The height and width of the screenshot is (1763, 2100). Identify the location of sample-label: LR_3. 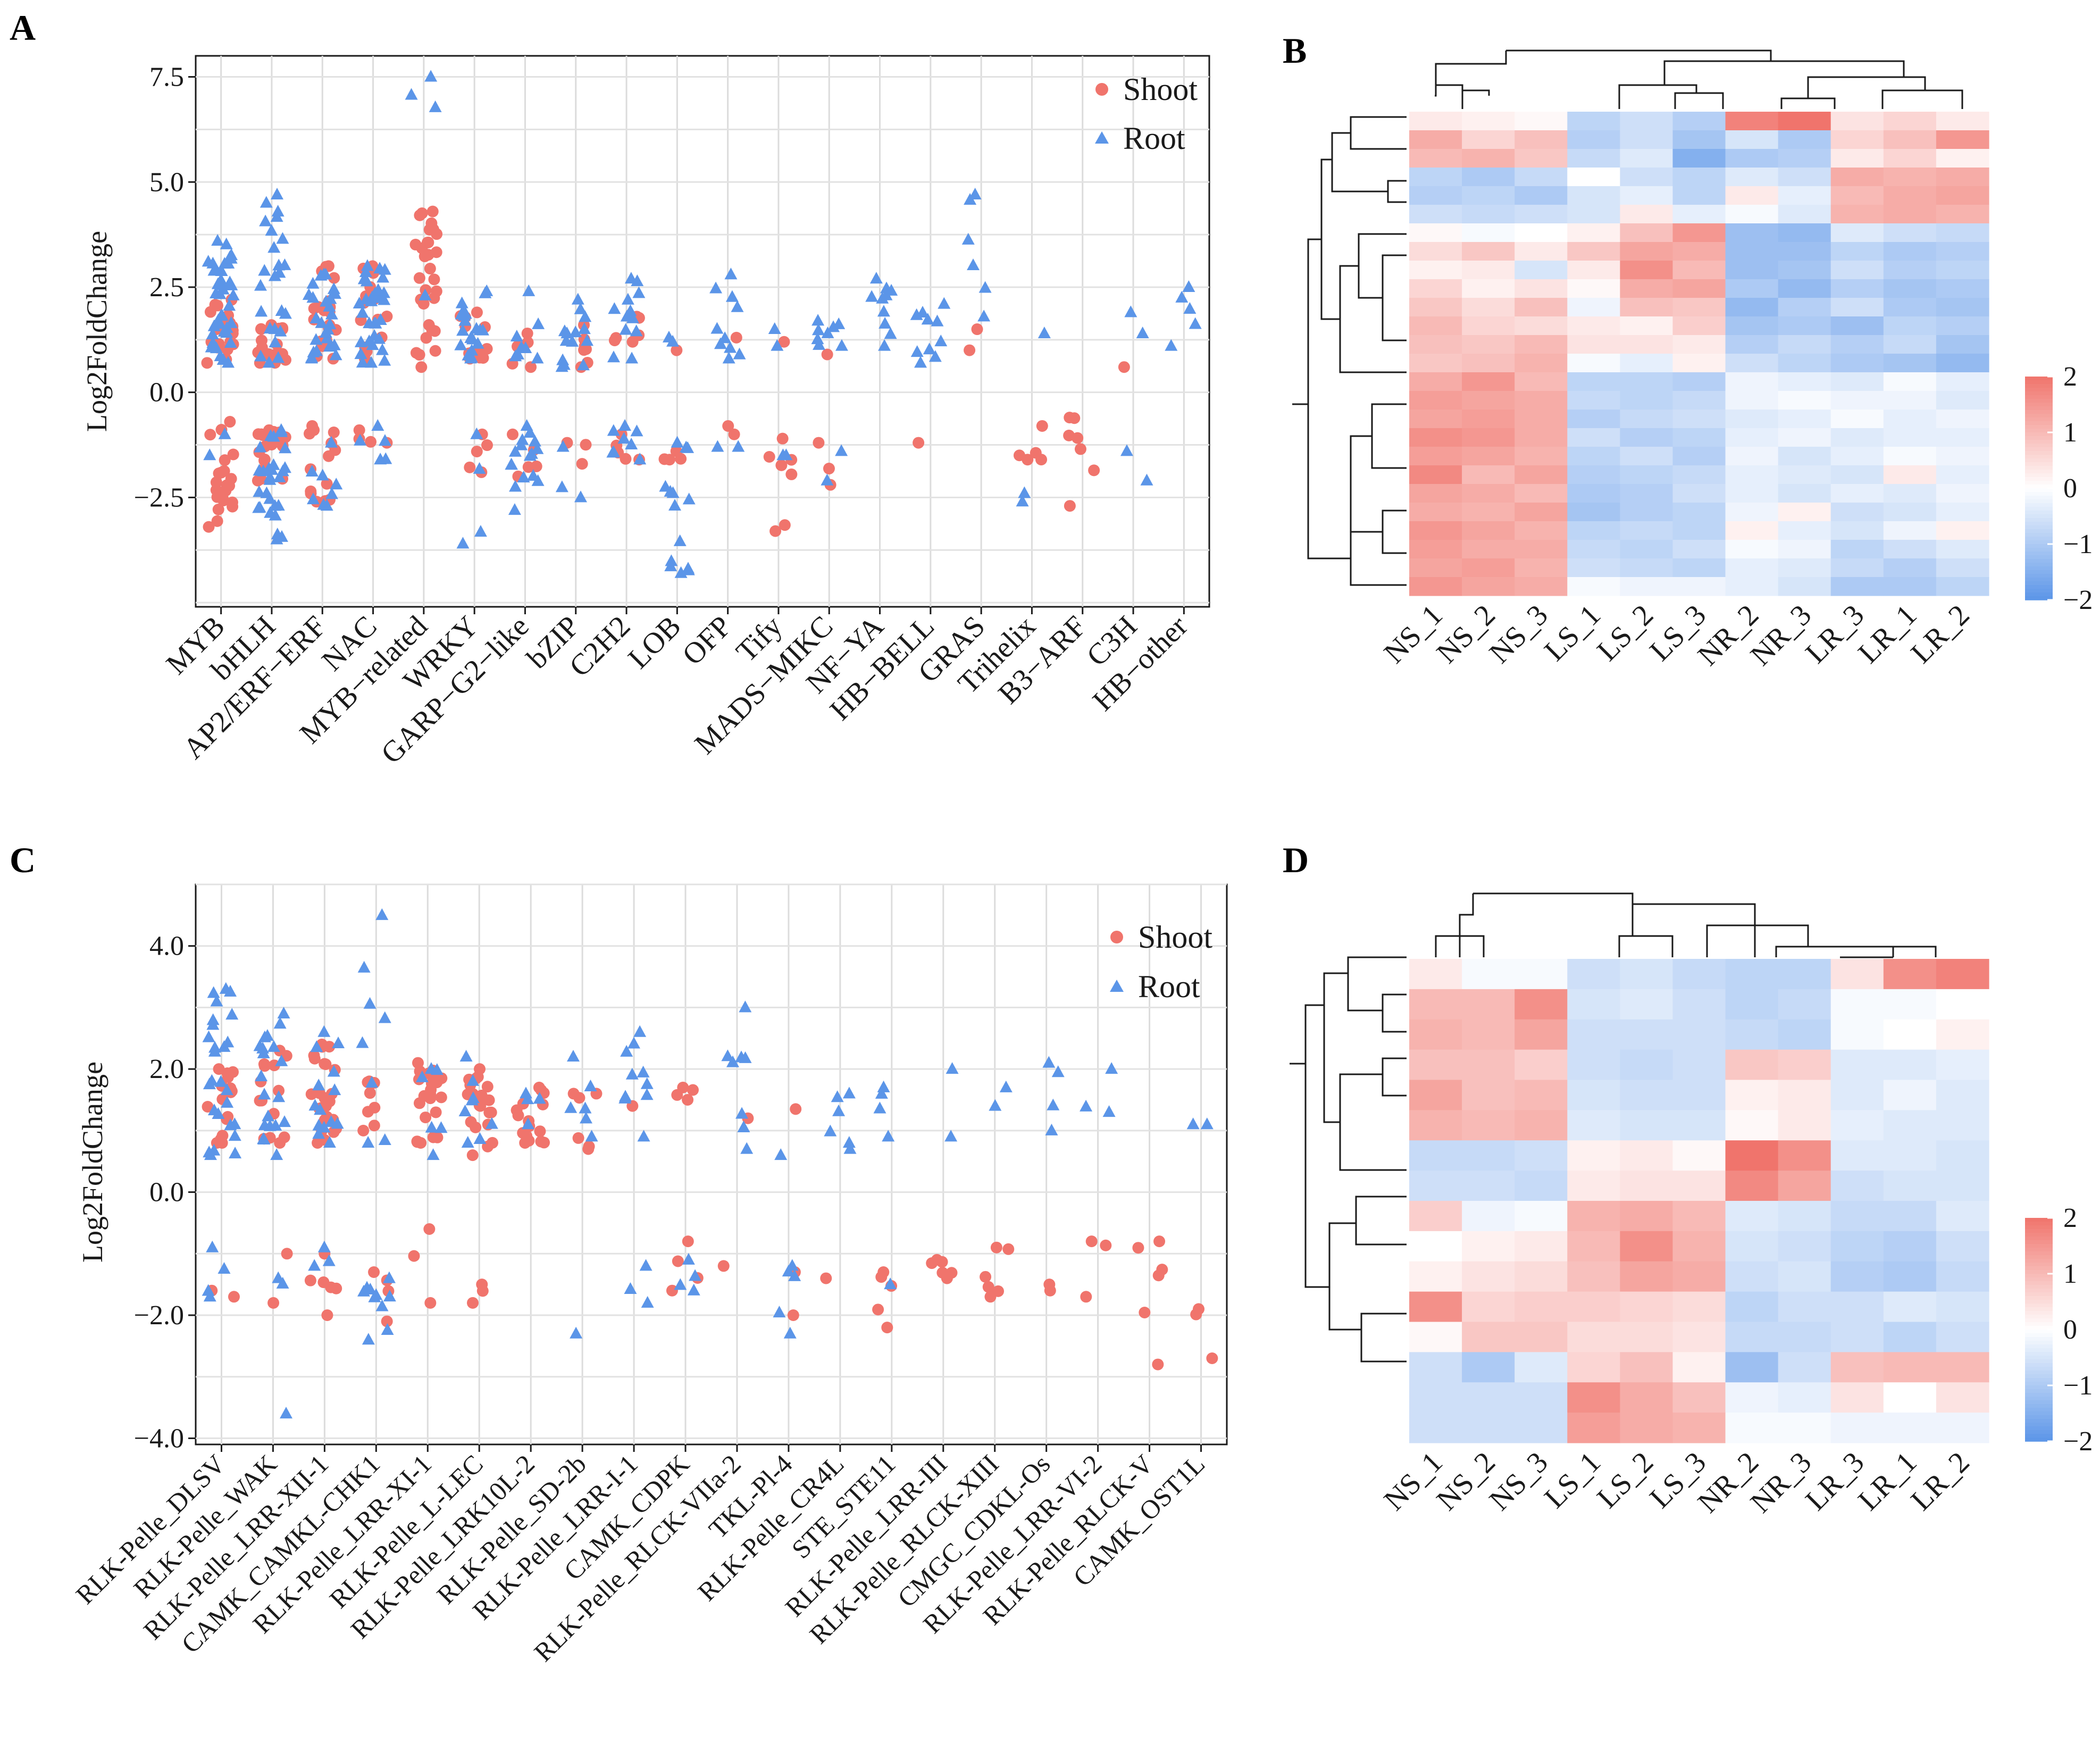
(1834, 1481).